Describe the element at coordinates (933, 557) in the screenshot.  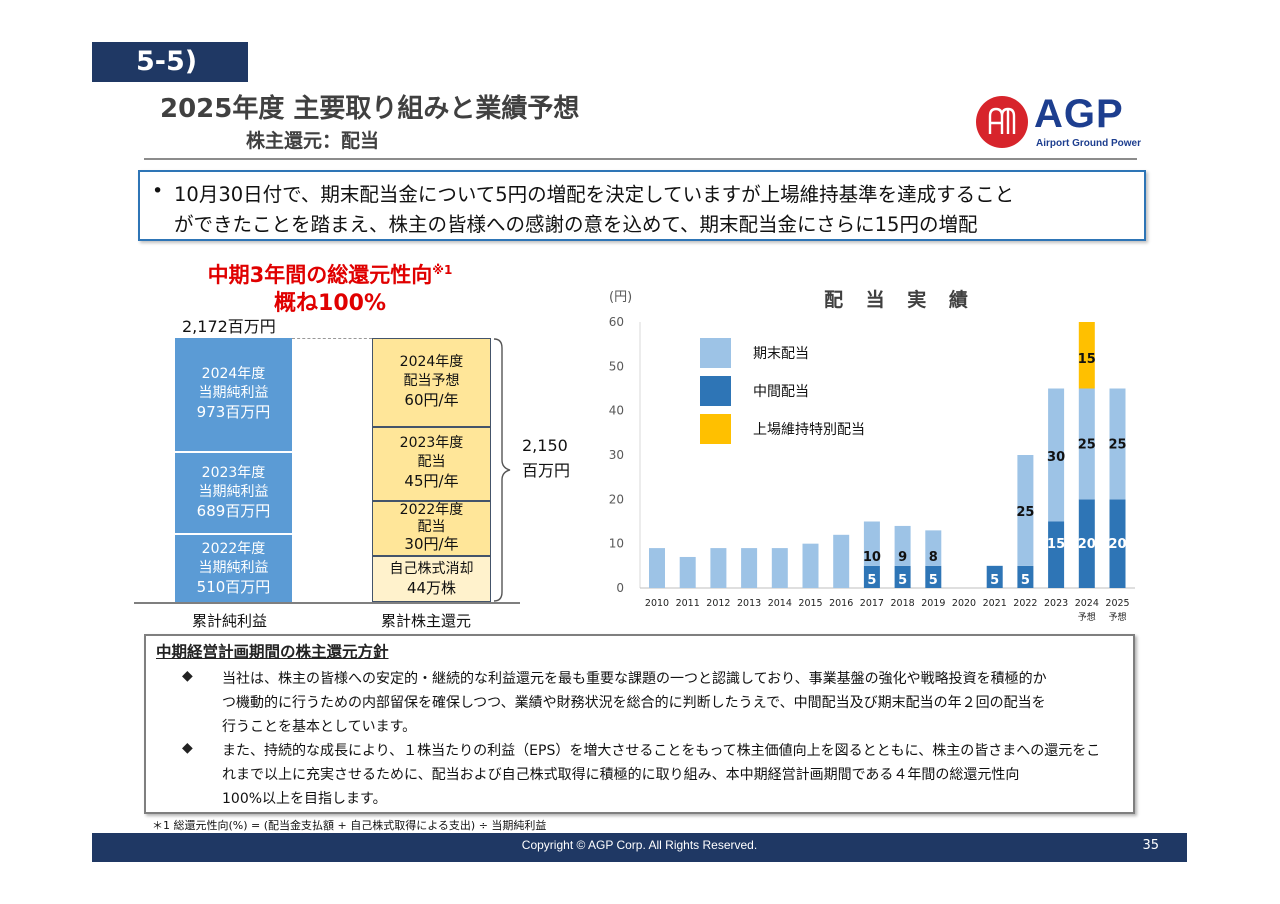
I see `data-label: 8` at that location.